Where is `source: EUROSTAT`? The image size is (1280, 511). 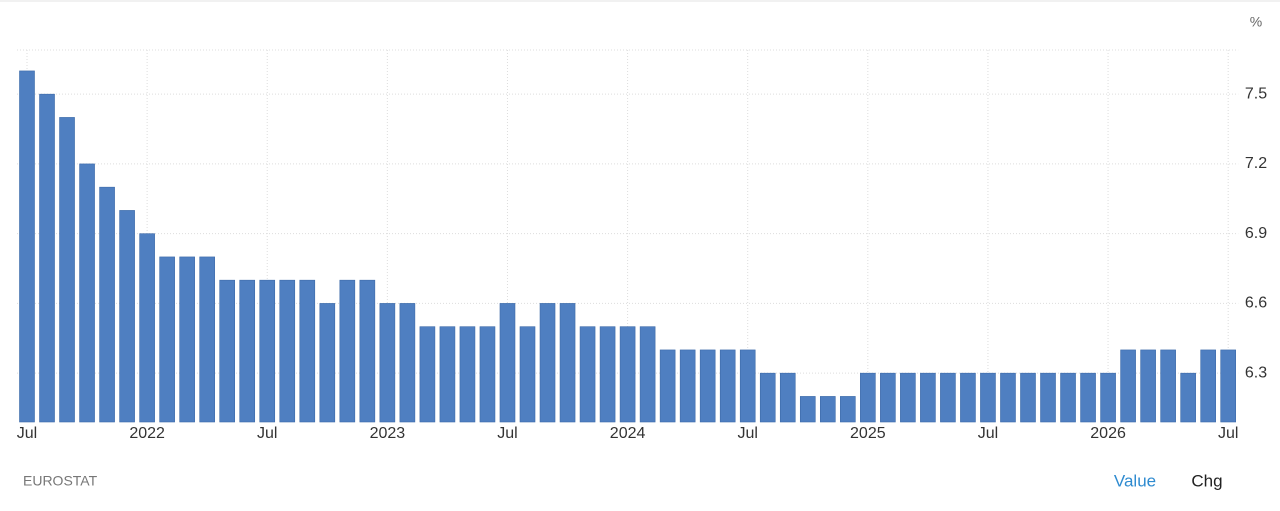
source: EUROSTAT is located at coordinates (60, 481).